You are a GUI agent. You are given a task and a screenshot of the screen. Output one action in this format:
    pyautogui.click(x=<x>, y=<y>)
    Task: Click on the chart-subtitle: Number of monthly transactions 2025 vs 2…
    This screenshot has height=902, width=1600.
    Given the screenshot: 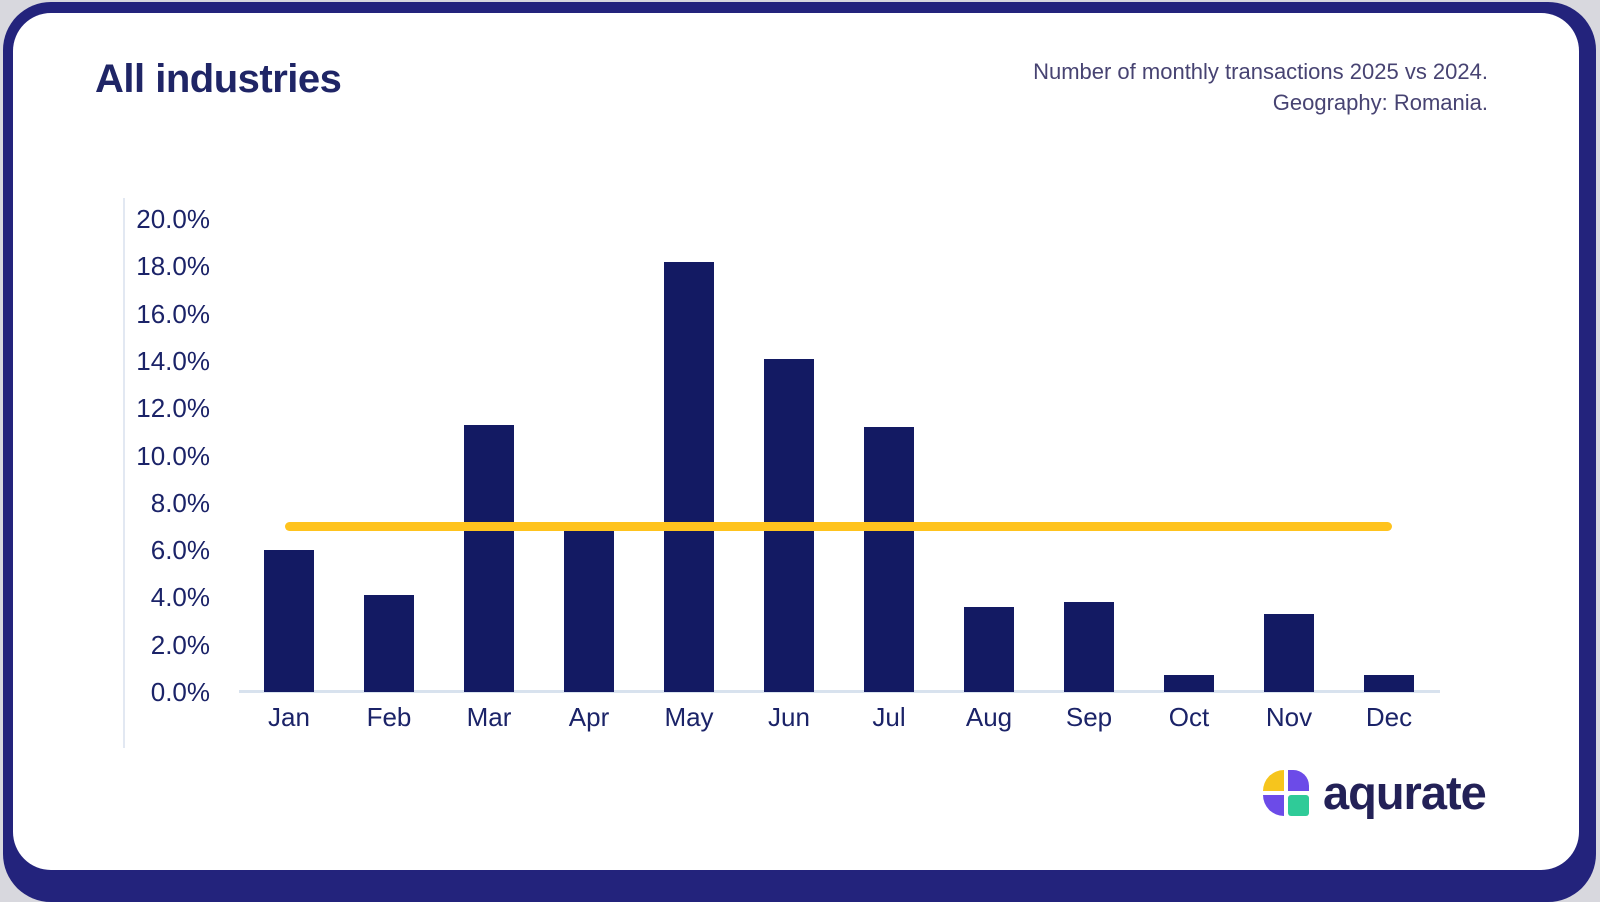 What is the action you would take?
    pyautogui.click(x=1260, y=87)
    